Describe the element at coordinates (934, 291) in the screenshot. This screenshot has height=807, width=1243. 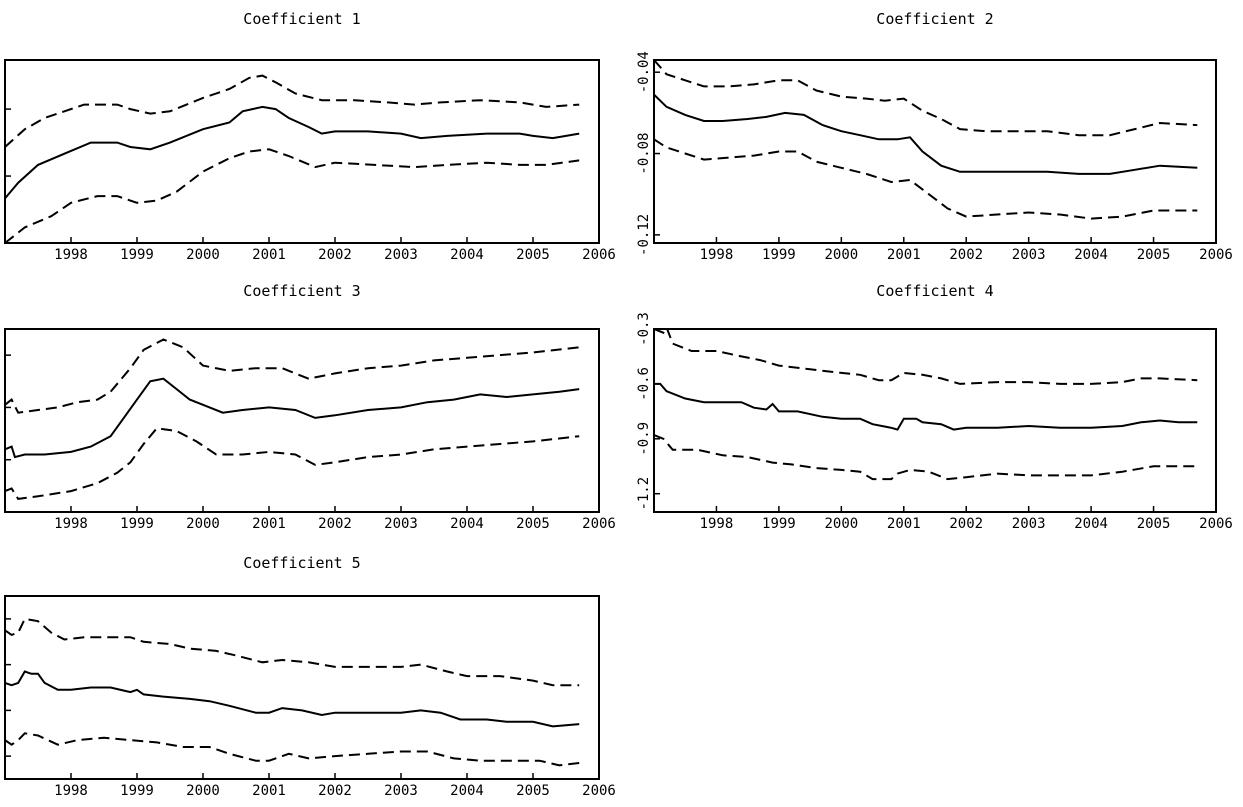
I see `chart-title: Coefficient 4` at that location.